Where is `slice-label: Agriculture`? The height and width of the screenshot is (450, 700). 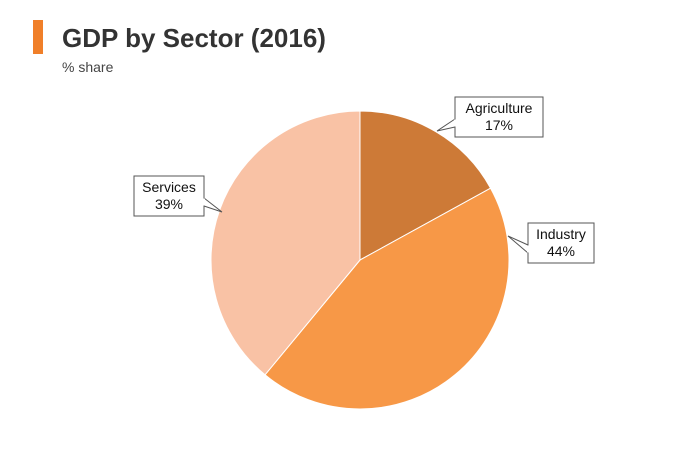
slice-label: Agriculture is located at coordinates (499, 108).